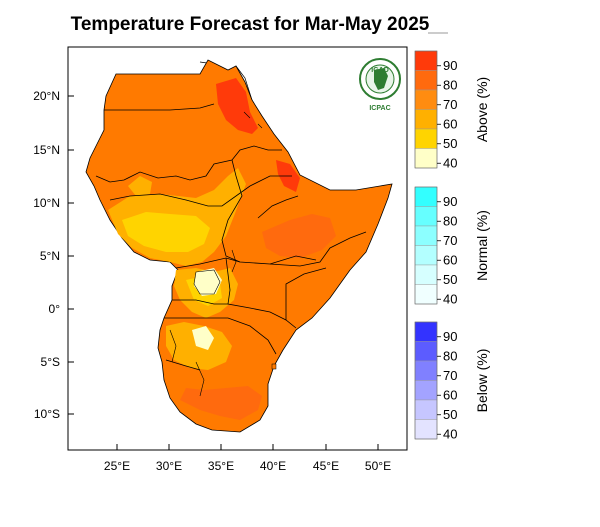 The width and height of the screenshot is (600, 527). What do you see at coordinates (326, 466) in the screenshot?
I see `lon-tick-label: 45°E` at bounding box center [326, 466].